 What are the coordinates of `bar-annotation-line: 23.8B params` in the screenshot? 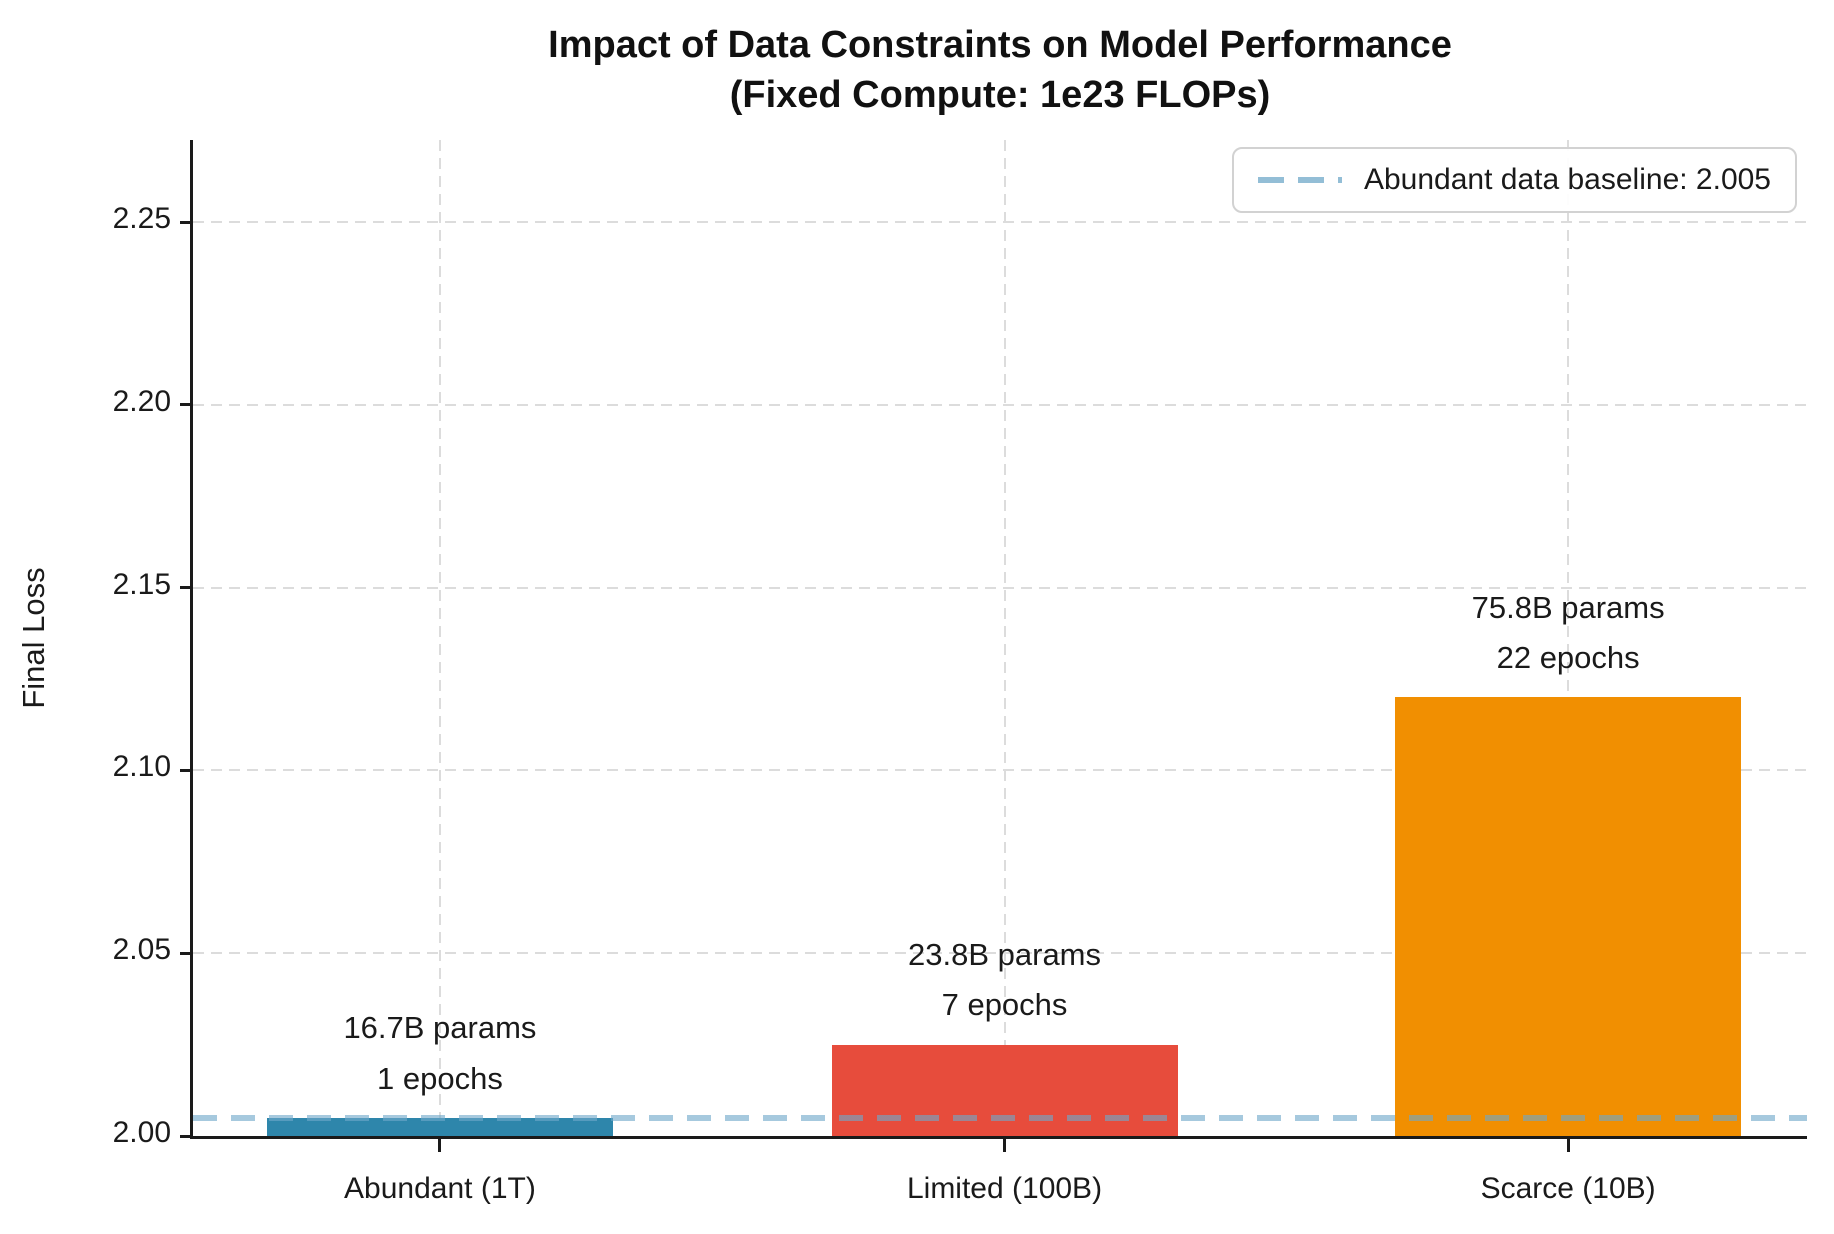 It's located at (1005, 955).